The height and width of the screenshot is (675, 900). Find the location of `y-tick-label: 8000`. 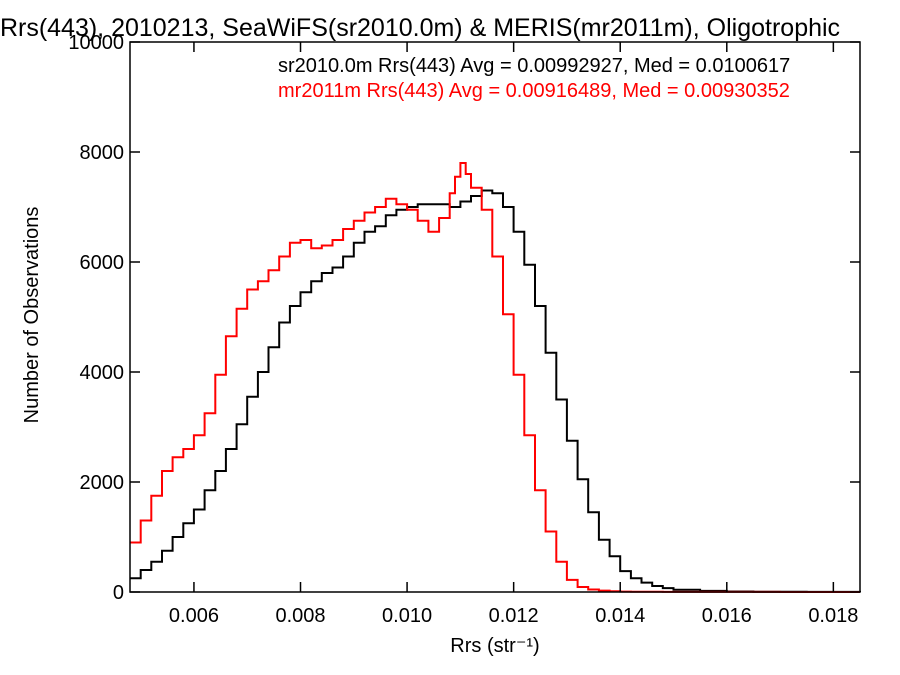

y-tick-label: 8000 is located at coordinates (102, 153).